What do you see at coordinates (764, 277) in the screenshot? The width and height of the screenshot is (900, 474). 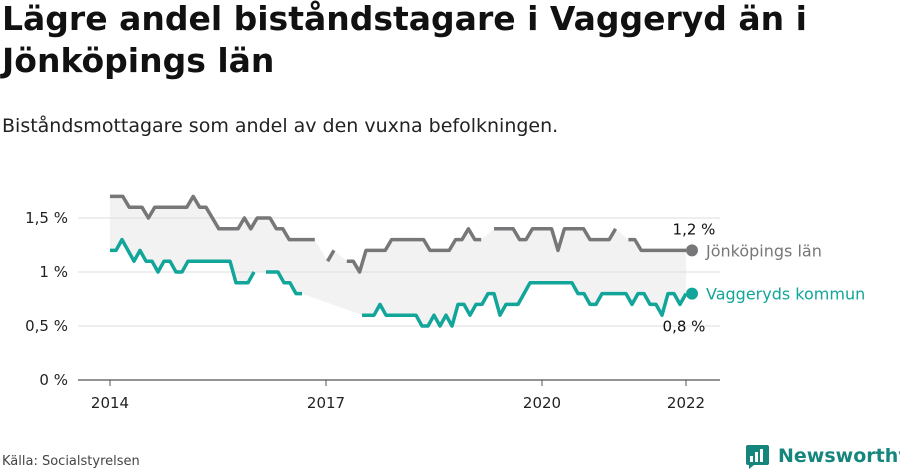 I see `series-labels: Jönköpings län Vaggeryds kommun 1,2 % 0,8 %` at bounding box center [764, 277].